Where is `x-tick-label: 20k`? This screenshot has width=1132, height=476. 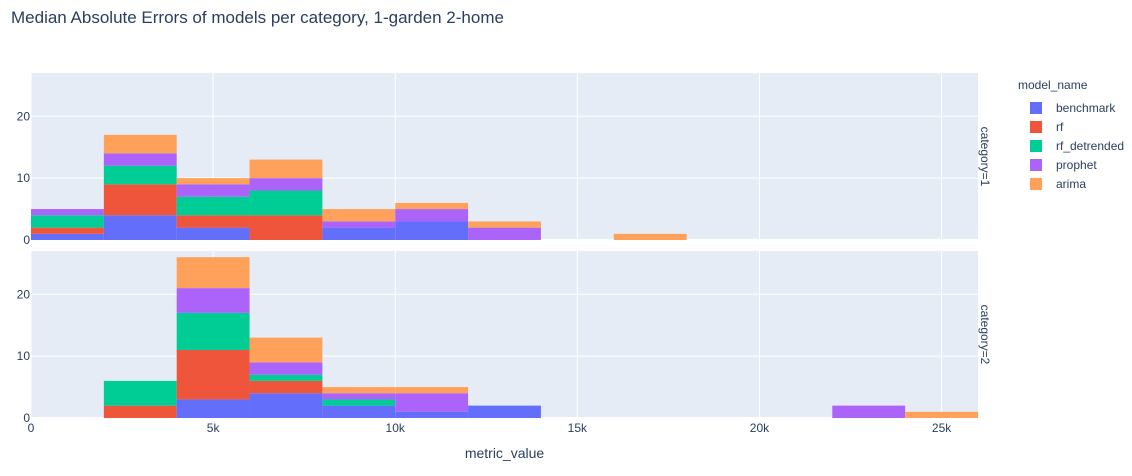
x-tick-label: 20k is located at coordinates (760, 428).